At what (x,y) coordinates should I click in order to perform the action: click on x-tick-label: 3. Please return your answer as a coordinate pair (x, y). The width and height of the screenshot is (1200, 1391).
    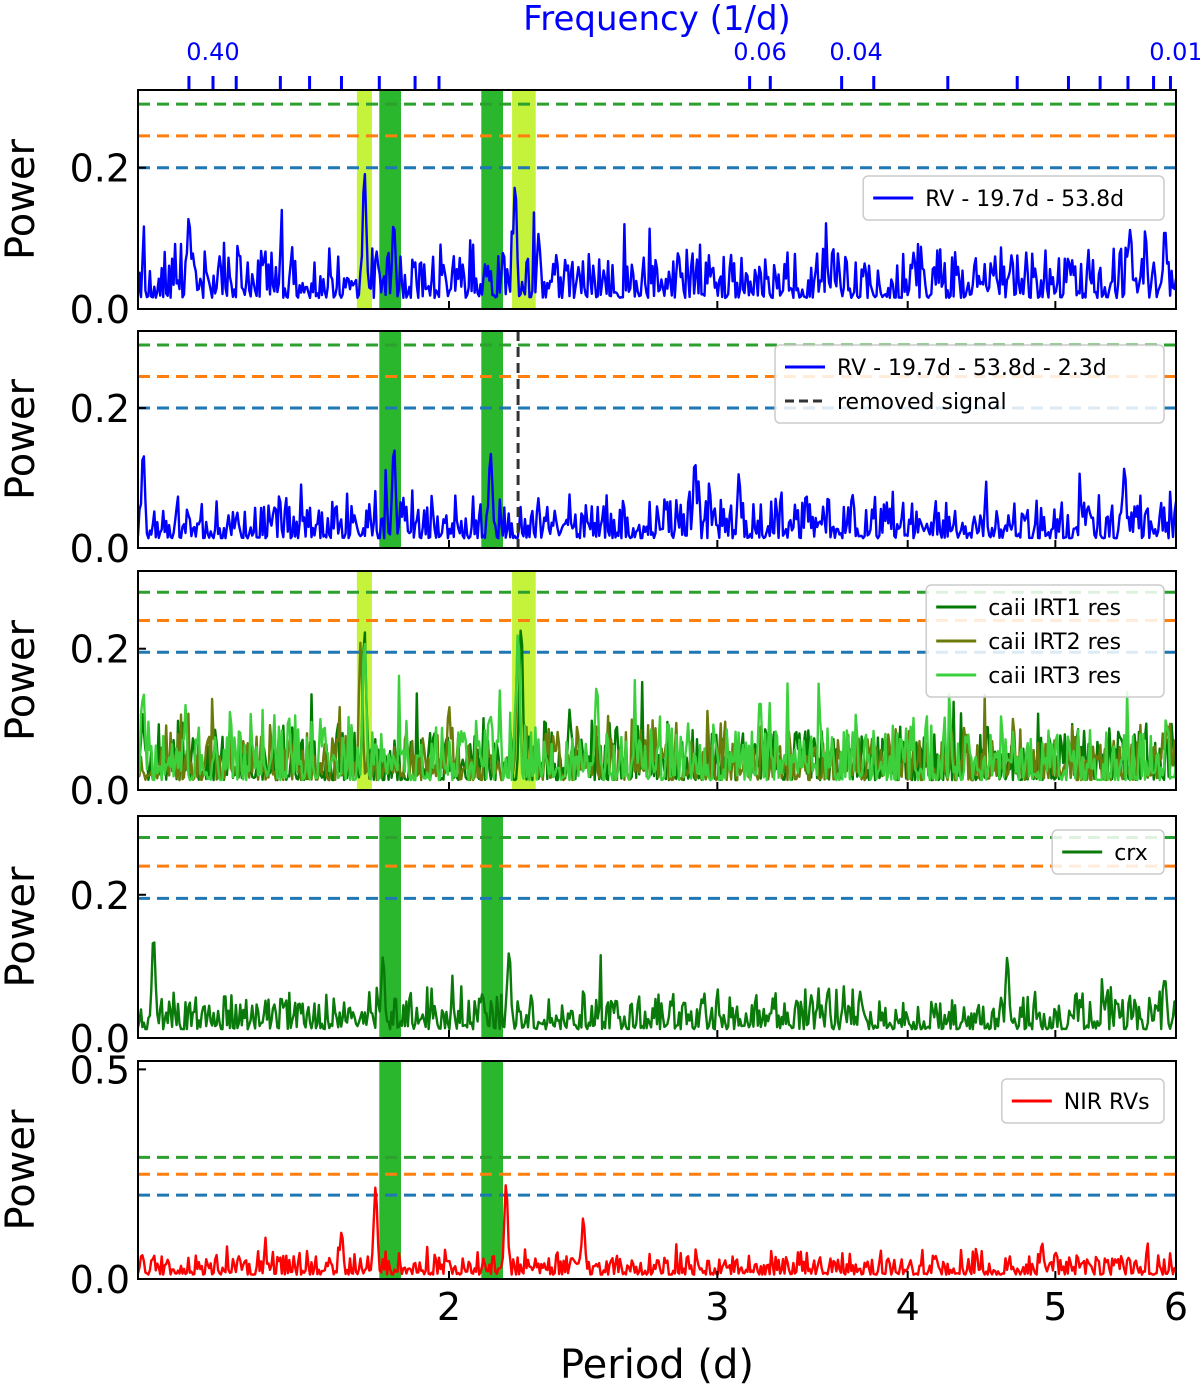
    Looking at the image, I should click on (717, 1307).